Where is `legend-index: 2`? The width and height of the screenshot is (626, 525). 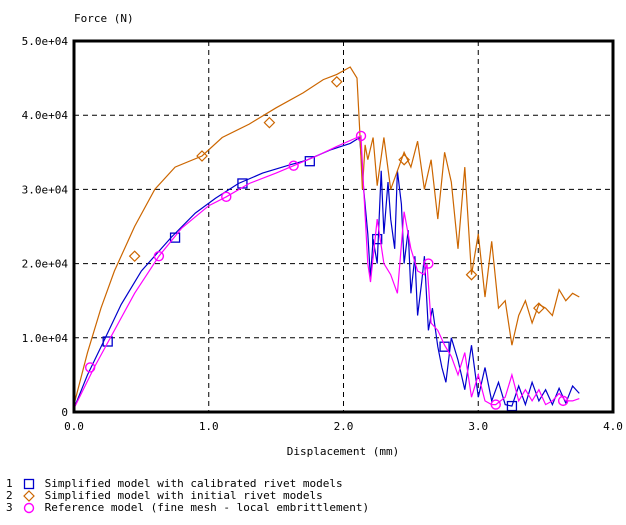 legend-index: 2 is located at coordinates (9, 495).